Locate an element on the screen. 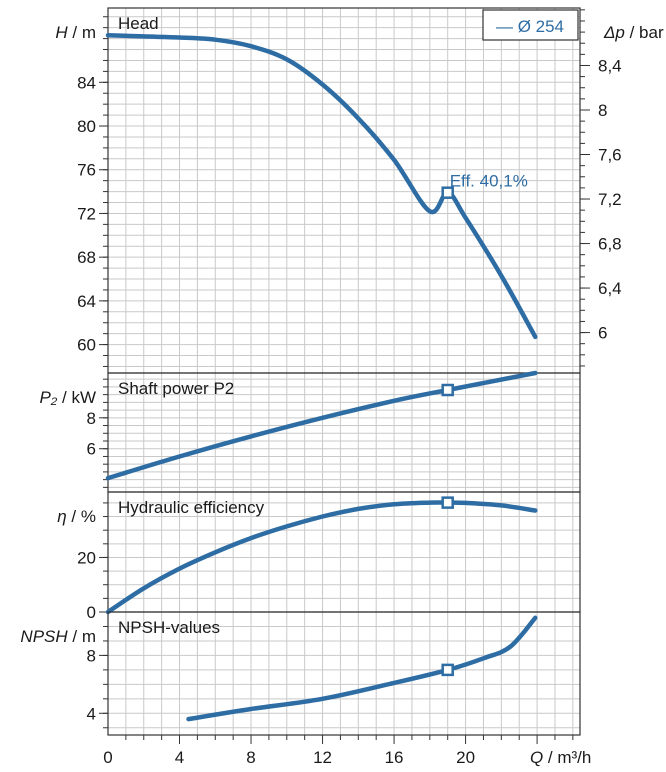 This screenshot has height=772, width=666. x-tick-label: 16 is located at coordinates (394, 757).